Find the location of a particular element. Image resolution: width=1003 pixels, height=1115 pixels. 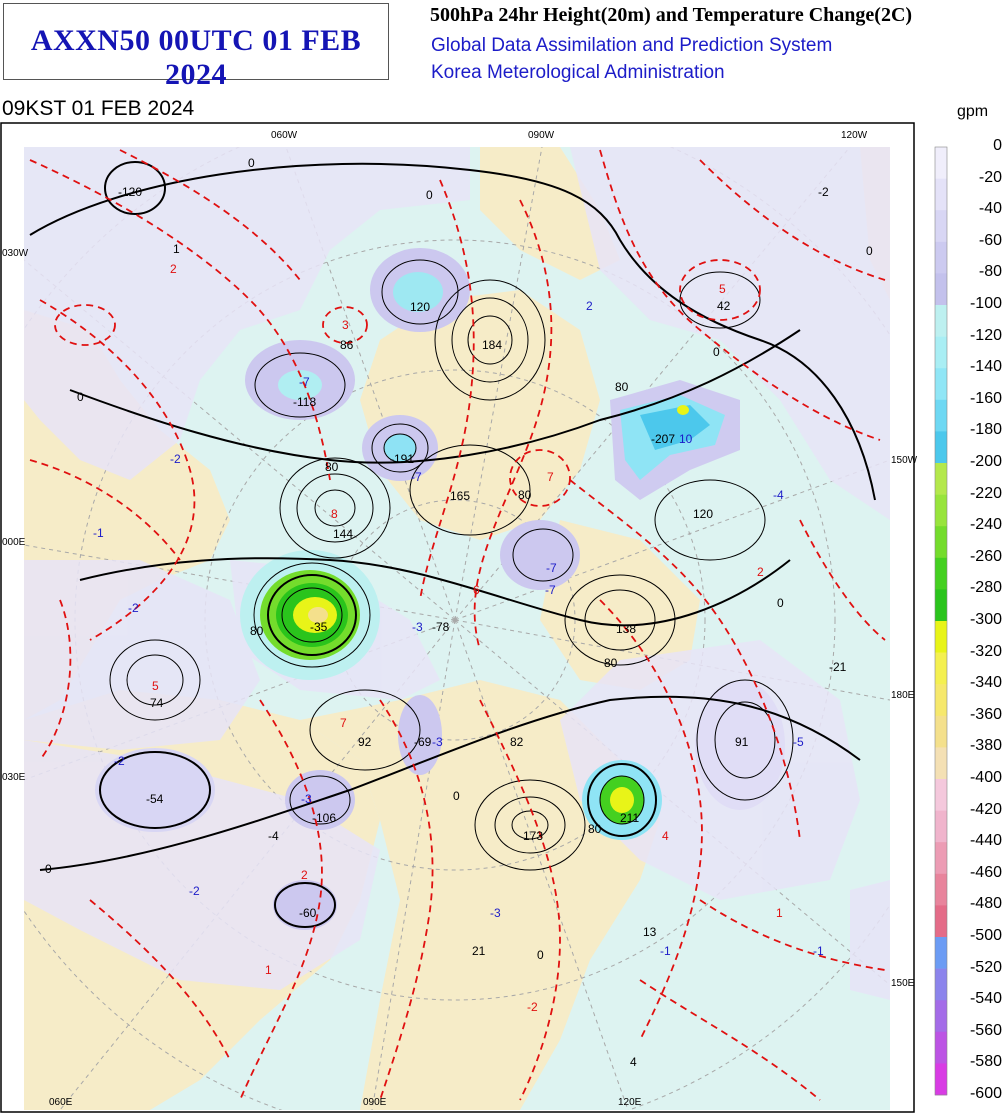

lon-label-left-3: 030E is located at coordinates (14, 777).